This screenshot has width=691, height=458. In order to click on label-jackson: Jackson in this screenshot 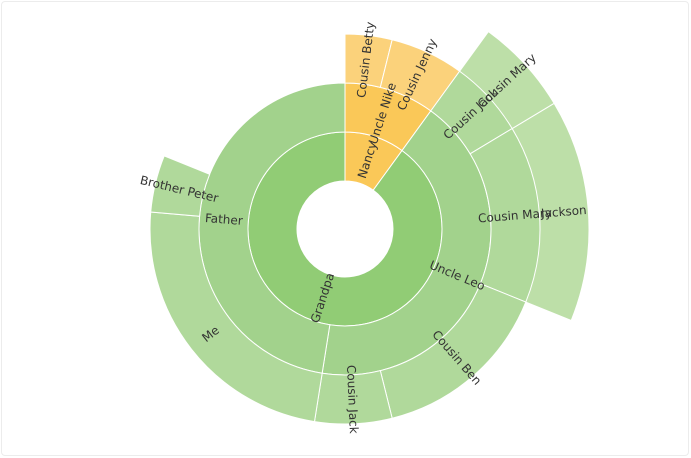, I will do `click(564, 212)`.